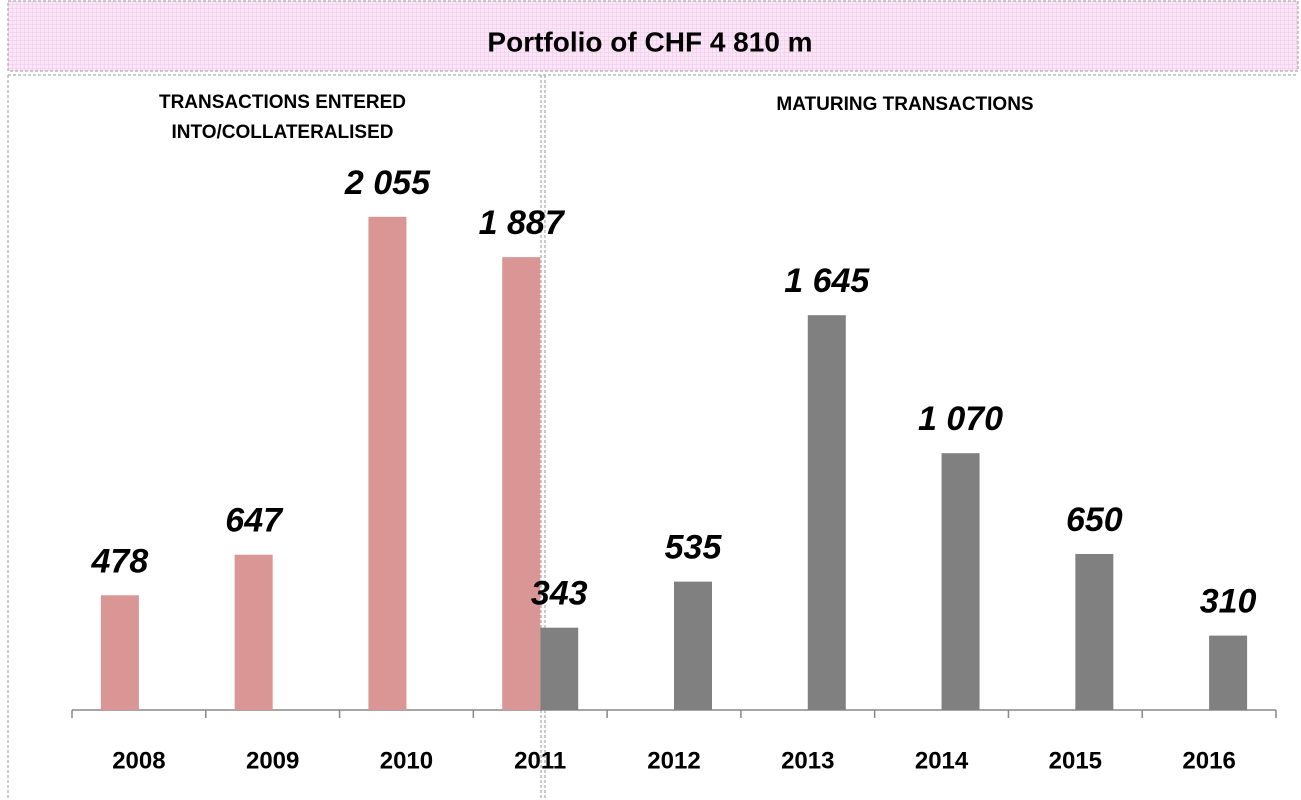 This screenshot has width=1301, height=800. I want to click on section-label: MATURING TRANSACTIONS, so click(905, 104).